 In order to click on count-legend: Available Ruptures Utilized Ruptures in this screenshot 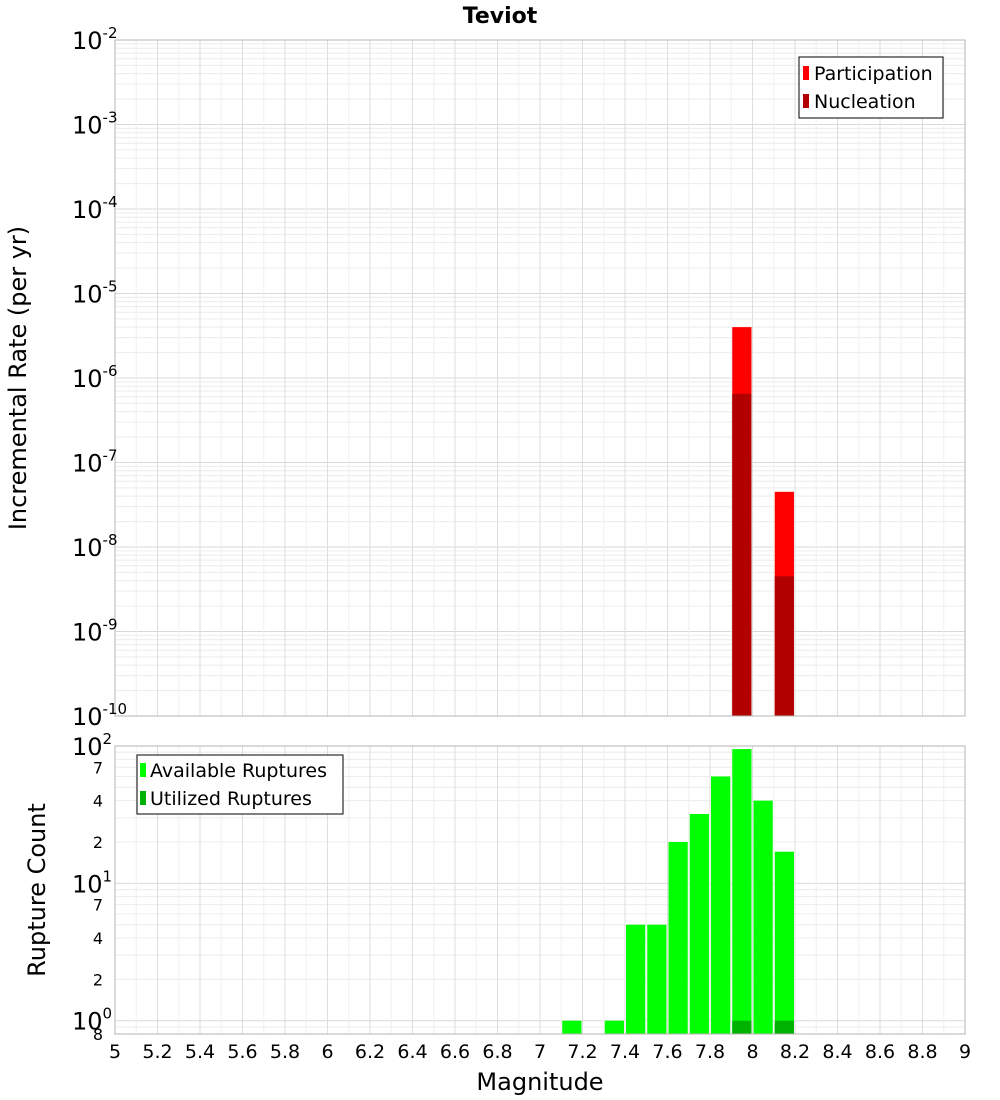, I will do `click(240, 784)`.